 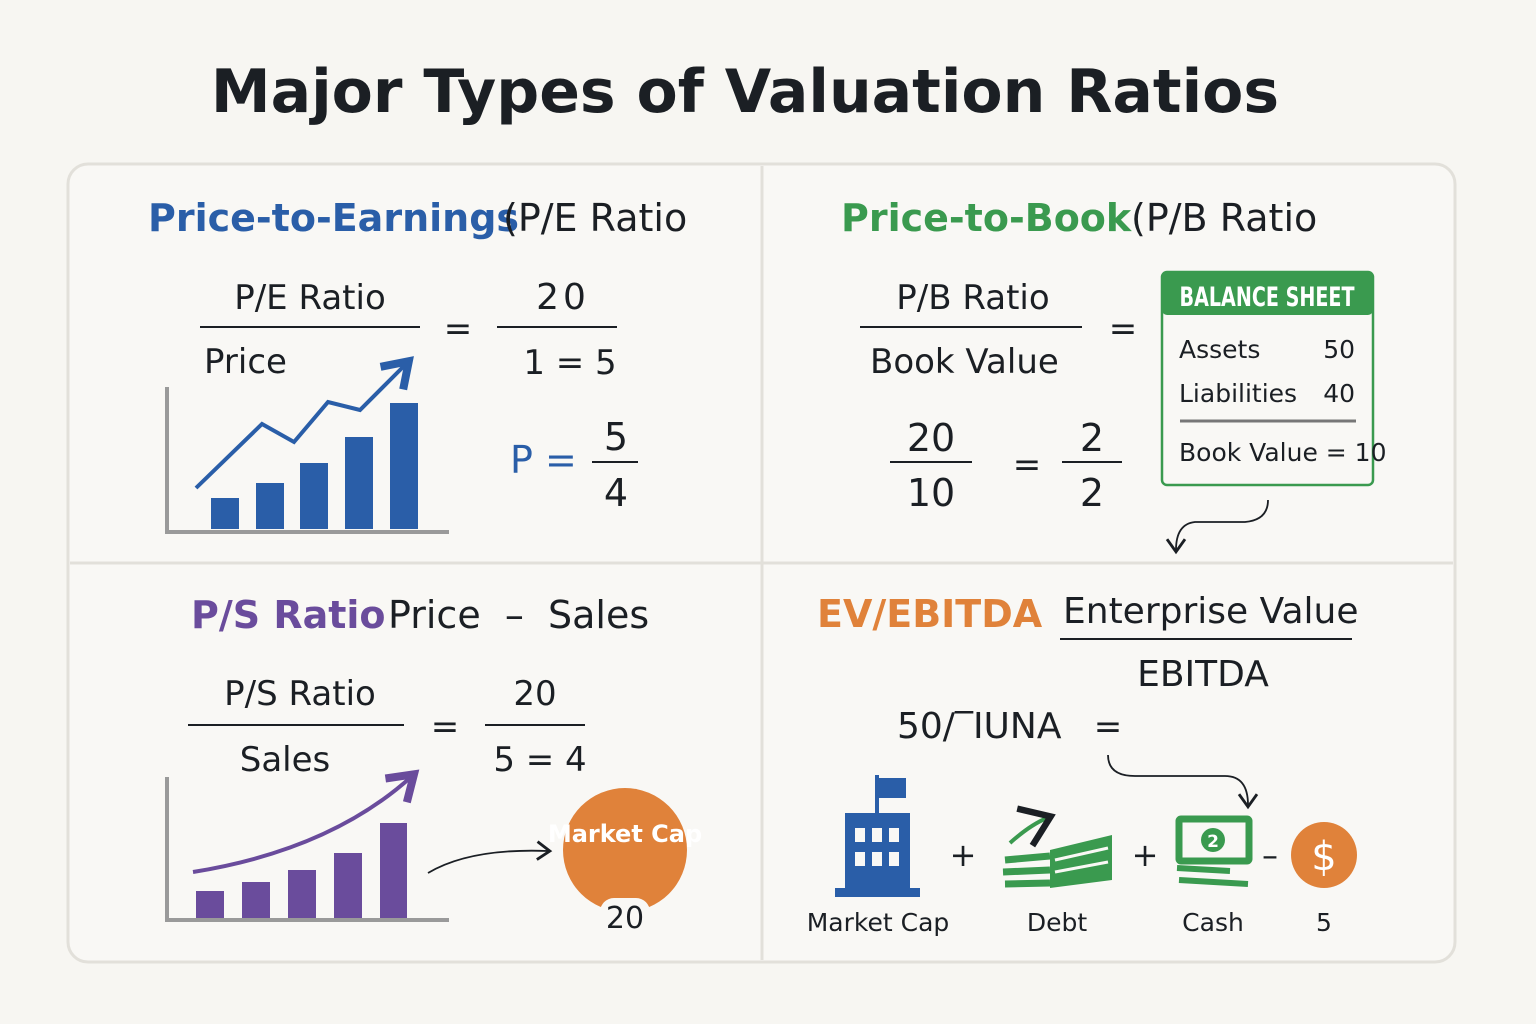 What do you see at coordinates (285, 760) in the screenshot?
I see `ps-fraction-bottom: Sales` at bounding box center [285, 760].